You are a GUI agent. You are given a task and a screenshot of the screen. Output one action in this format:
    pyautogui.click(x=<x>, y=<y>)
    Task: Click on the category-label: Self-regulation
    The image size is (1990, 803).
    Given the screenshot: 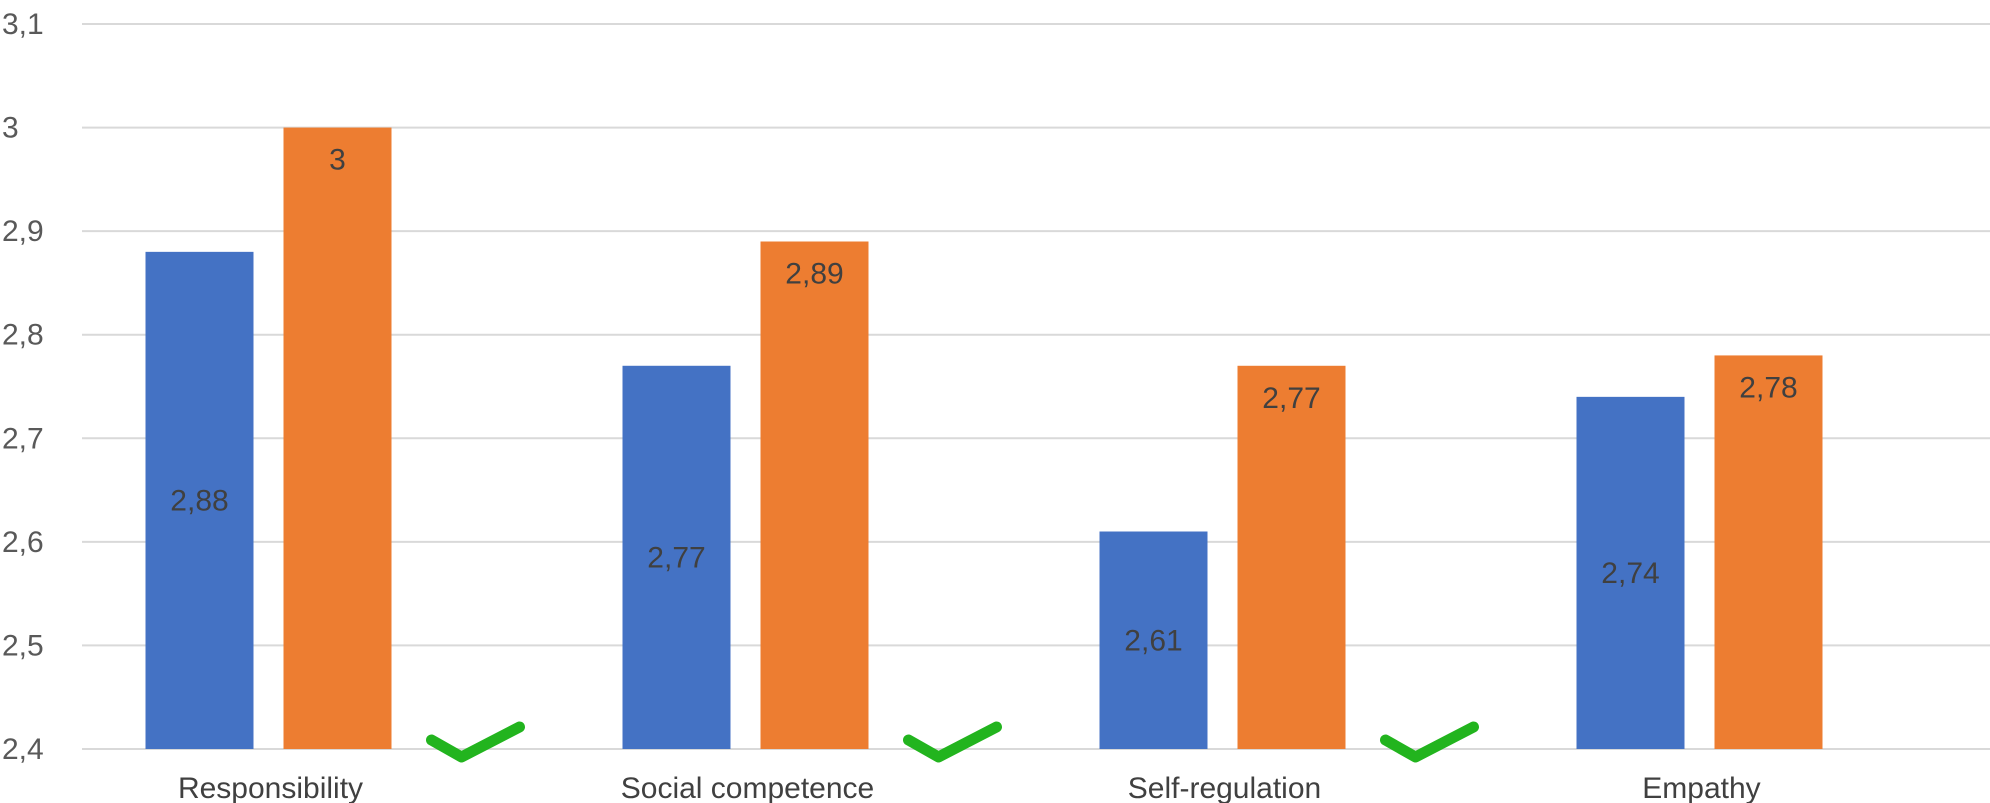 What is the action you would take?
    pyautogui.click(x=1224, y=787)
    